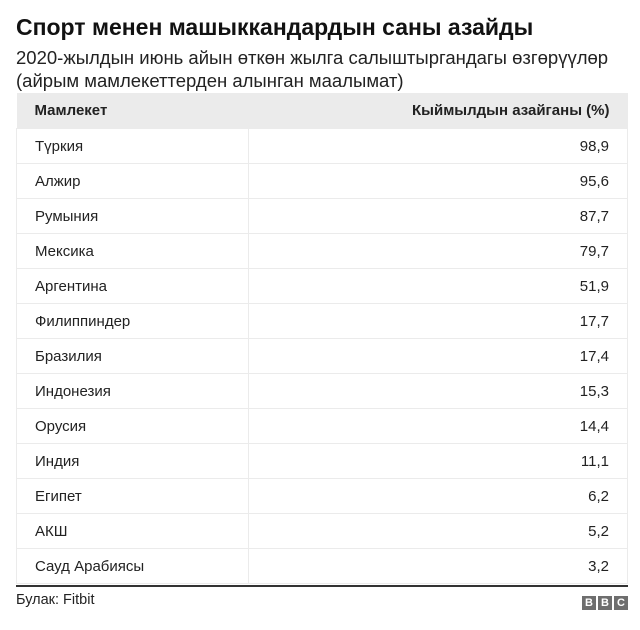 The width and height of the screenshot is (640, 630). Describe the element at coordinates (275, 27) in the screenshot. I see `chart-title: Спорт менен машыккандардын саны азайды` at that location.